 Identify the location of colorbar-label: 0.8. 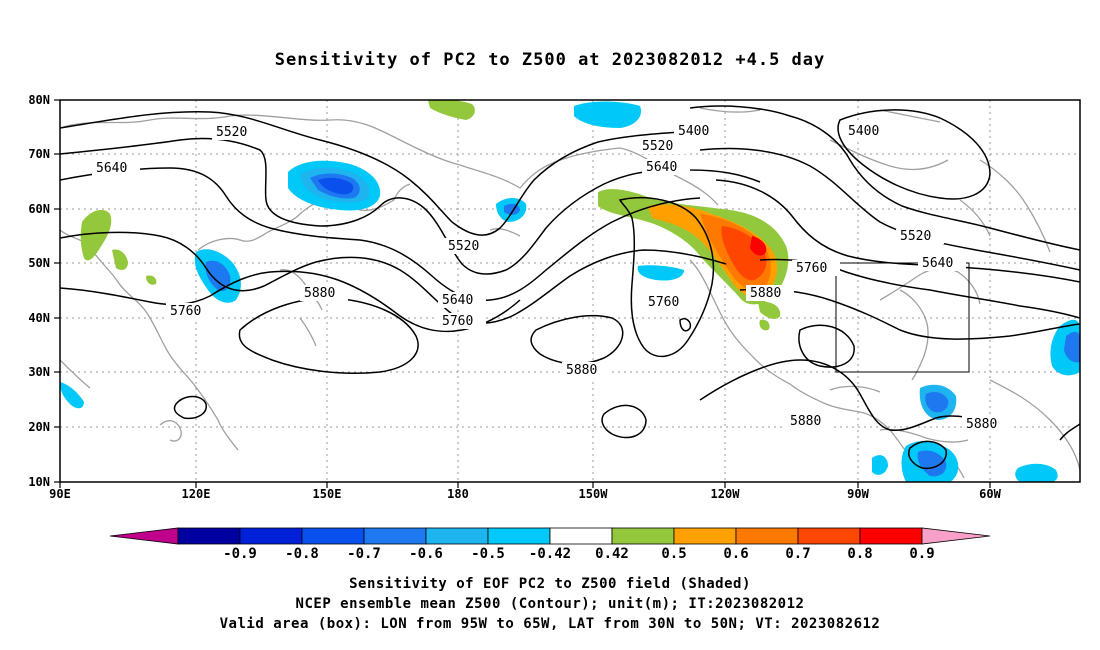
(859, 554).